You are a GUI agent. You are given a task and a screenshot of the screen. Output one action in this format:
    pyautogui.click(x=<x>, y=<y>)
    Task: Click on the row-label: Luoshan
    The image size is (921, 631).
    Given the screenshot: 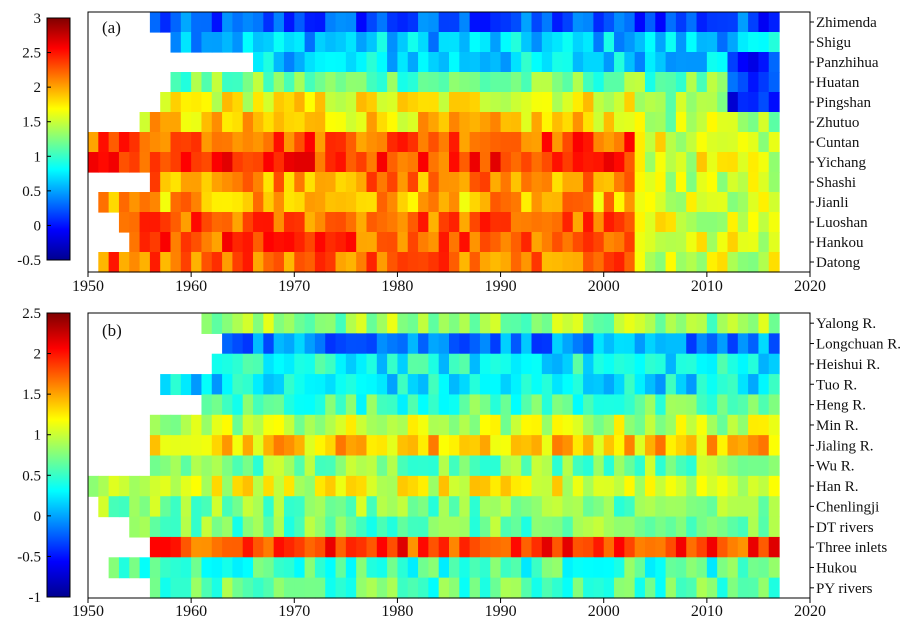 What is the action you would take?
    pyautogui.click(x=842, y=223)
    